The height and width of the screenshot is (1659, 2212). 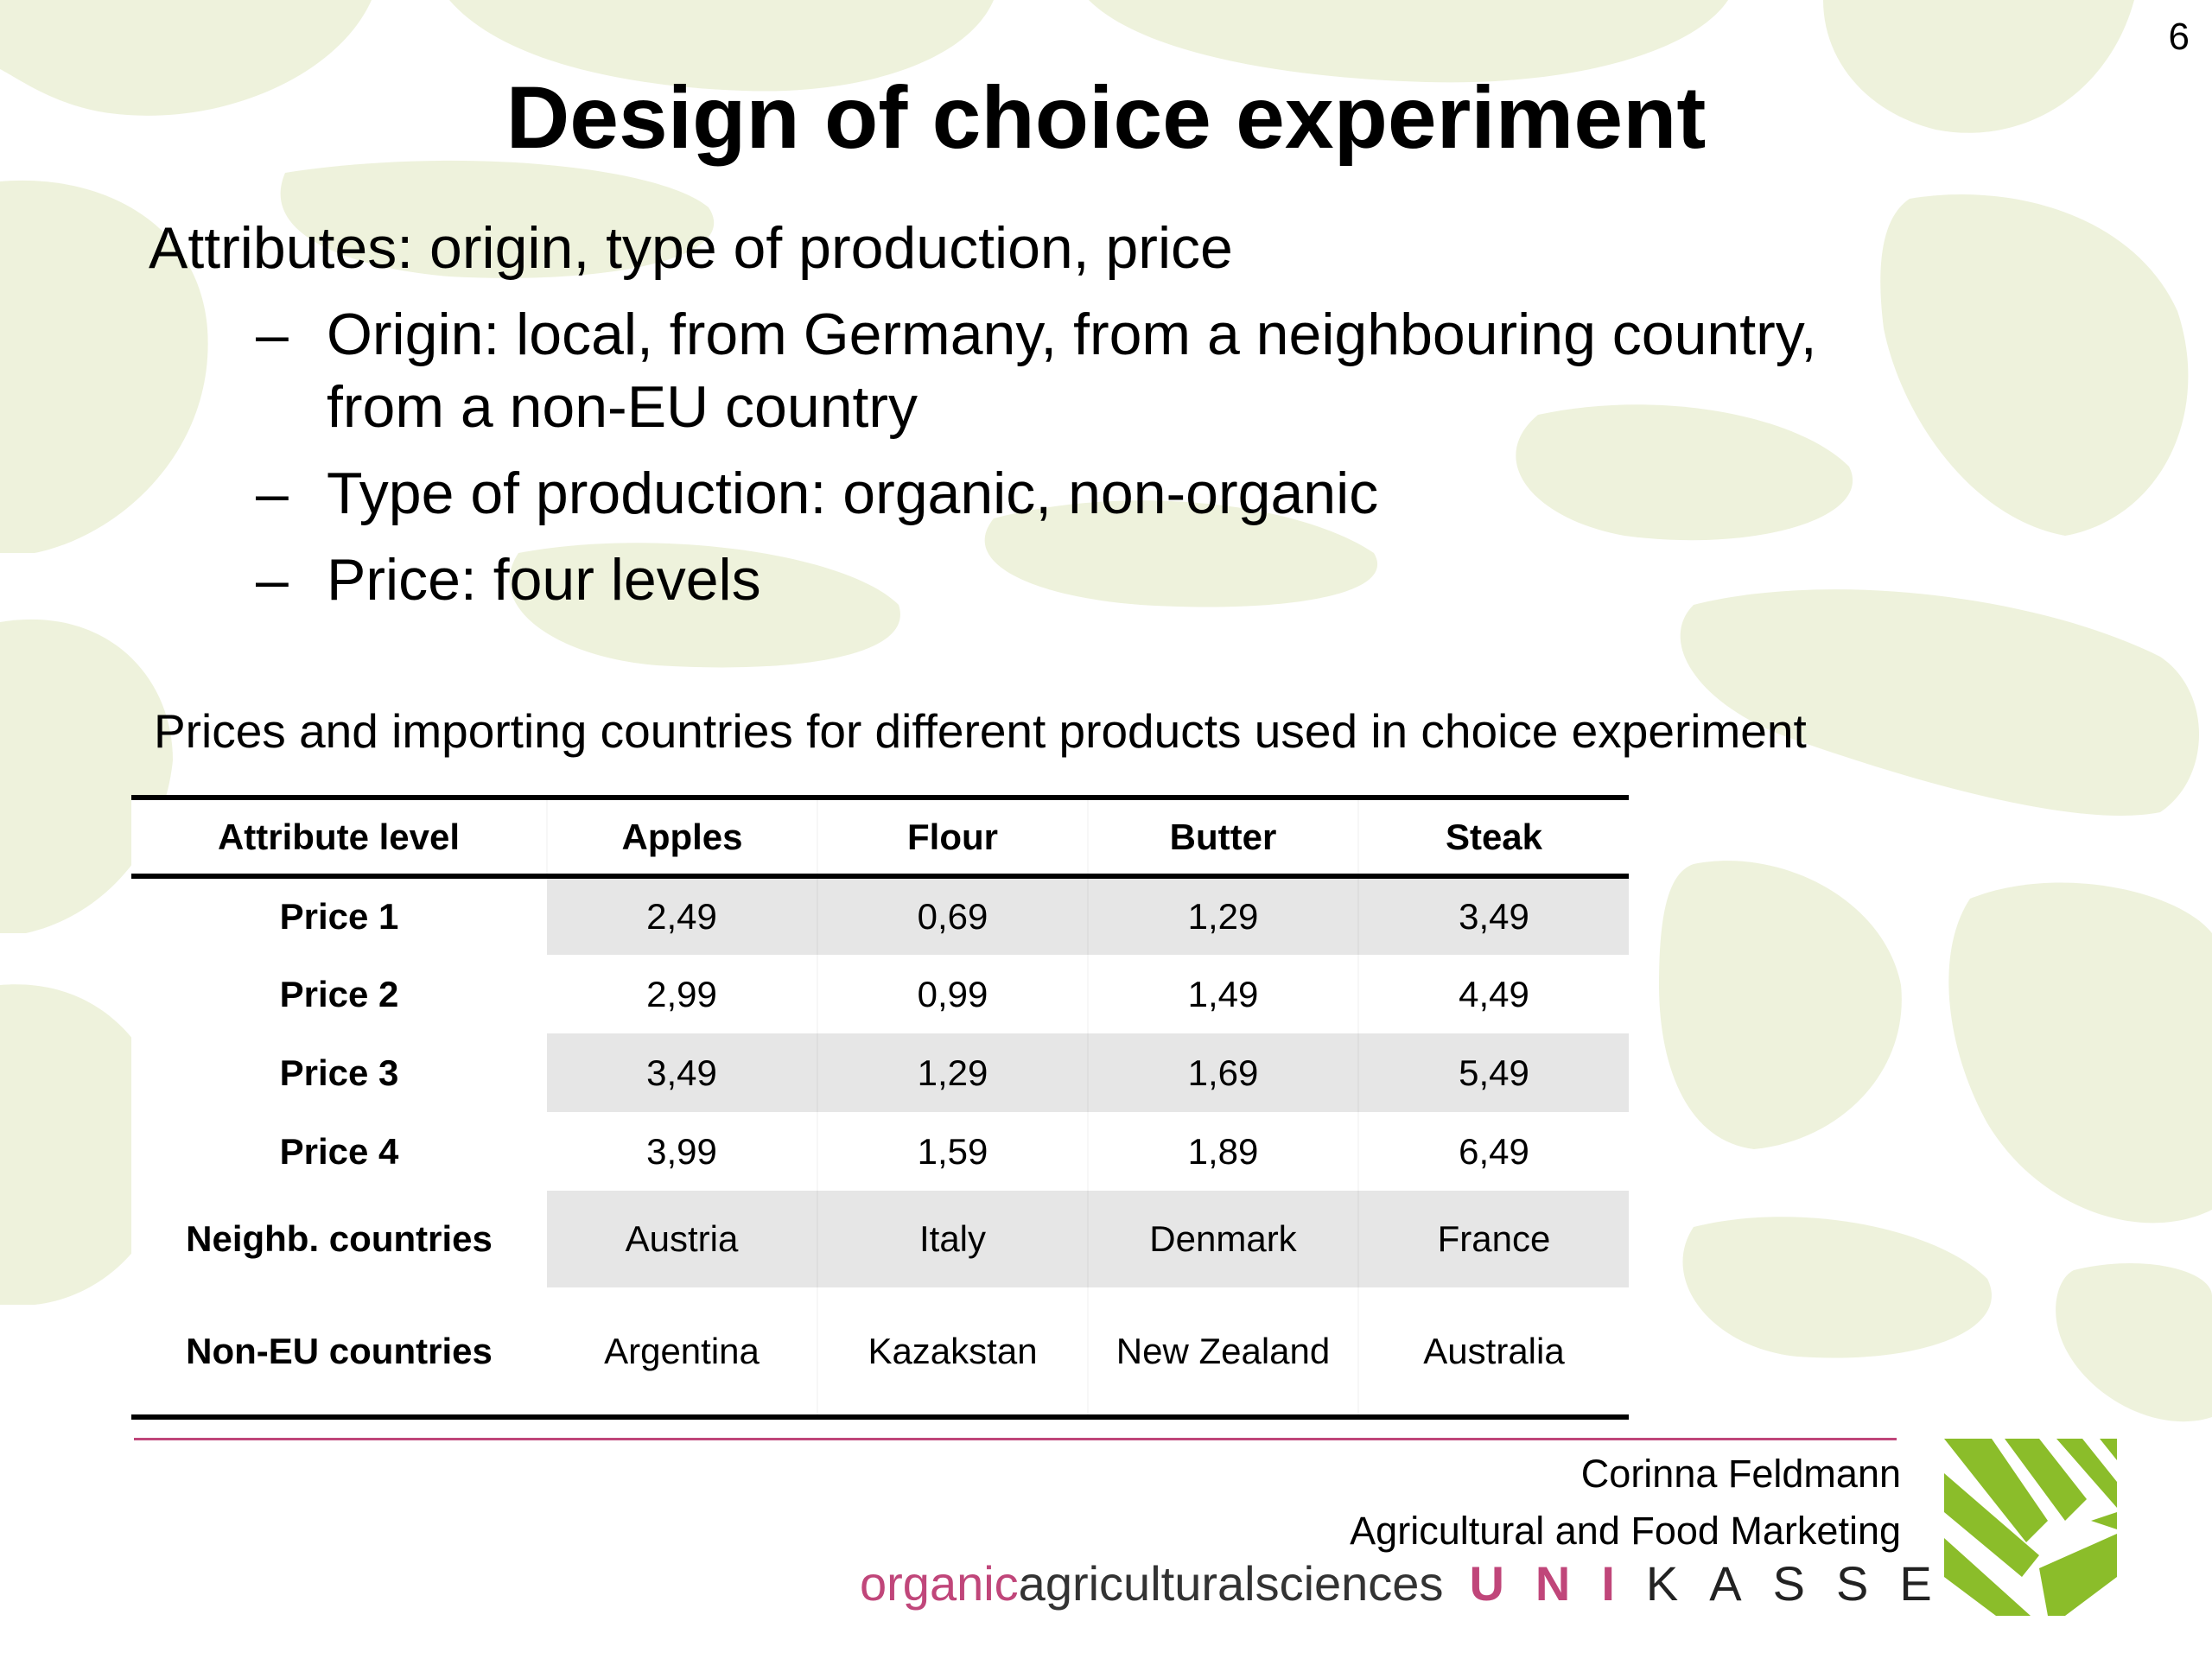 What do you see at coordinates (1493, 1151) in the screenshot?
I see `table-cell: 6,49` at bounding box center [1493, 1151].